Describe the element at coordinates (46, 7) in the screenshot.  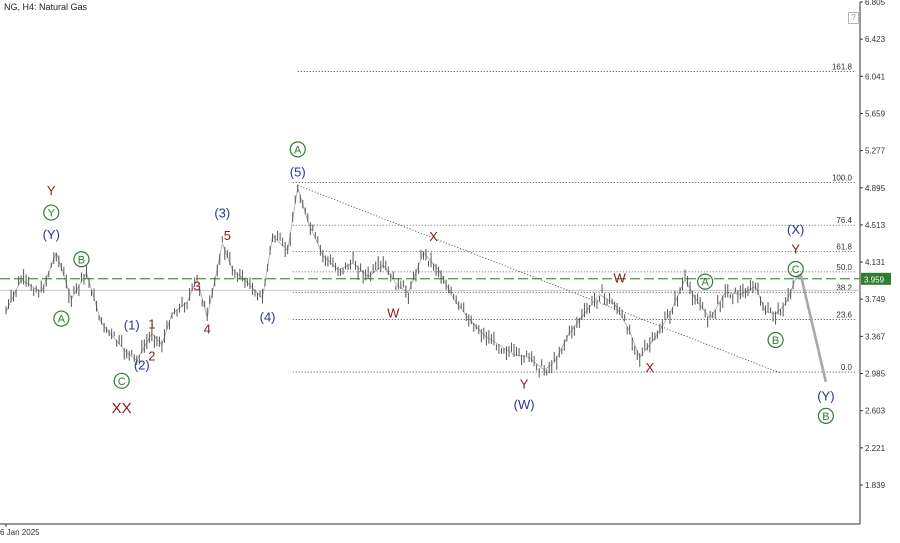
I see `symbol-label: NG, H4: Natural Gas` at that location.